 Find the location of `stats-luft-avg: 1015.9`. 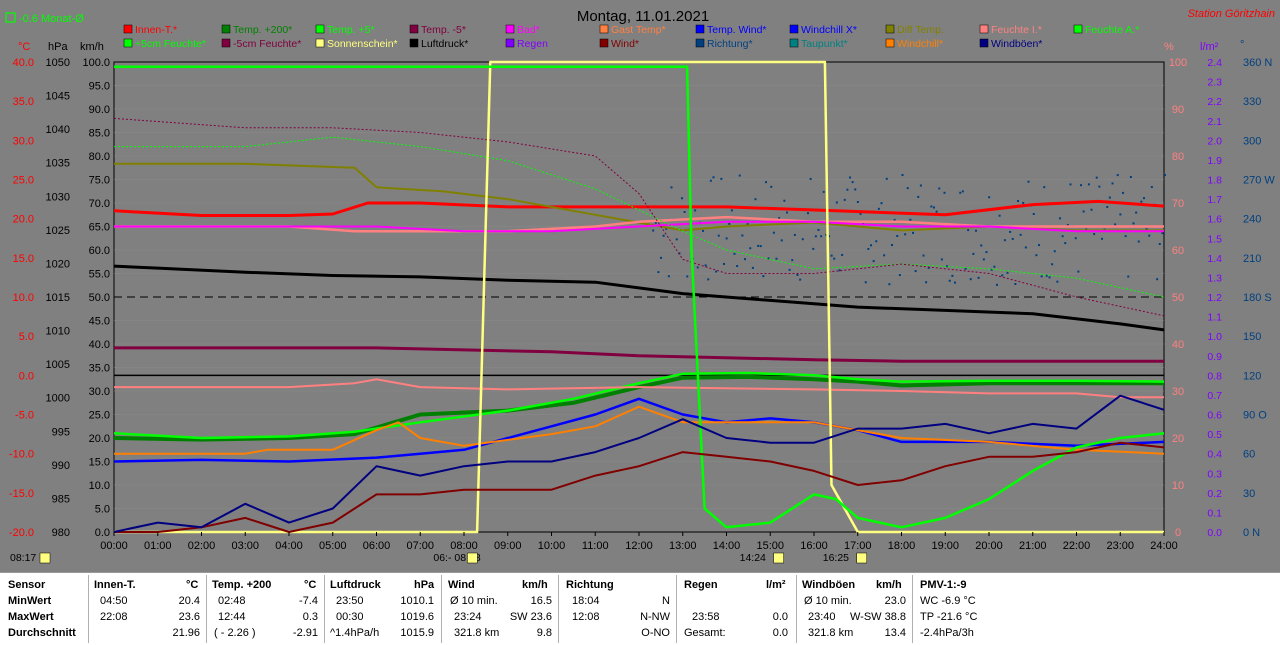

stats-luft-avg: 1015.9 is located at coordinates (417, 633).